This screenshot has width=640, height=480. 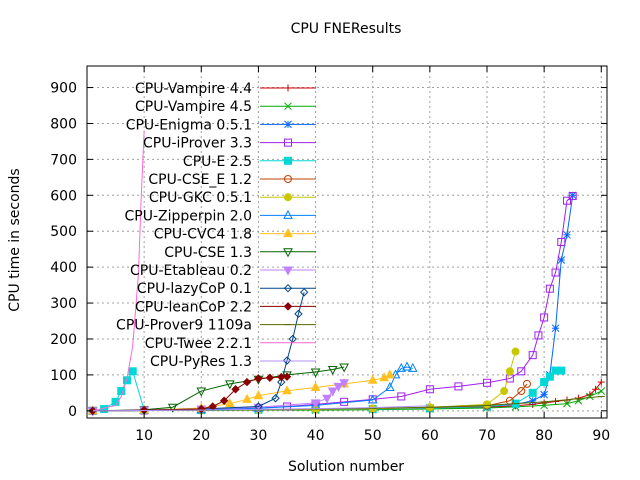 I want to click on y-axis-title: CPU time in seconds, so click(x=15, y=239).